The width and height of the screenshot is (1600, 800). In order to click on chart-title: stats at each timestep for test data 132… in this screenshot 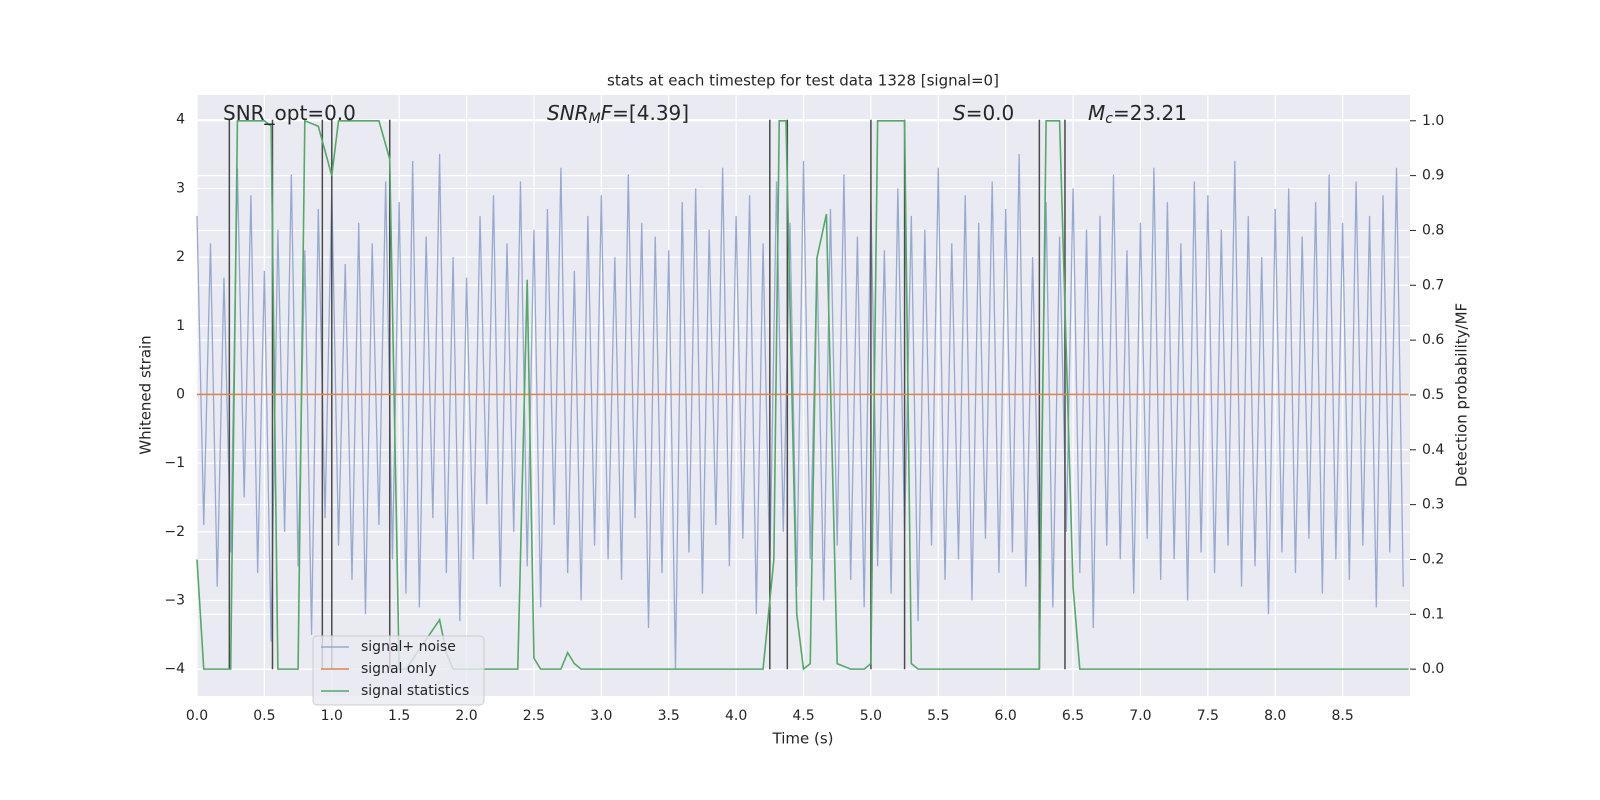, I will do `click(803, 81)`.